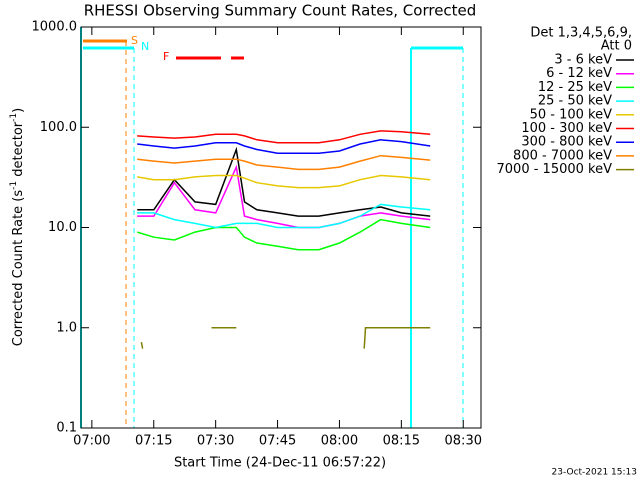  What do you see at coordinates (575, 87) in the screenshot?
I see `legend-label: 12 - 25 keV` at bounding box center [575, 87].